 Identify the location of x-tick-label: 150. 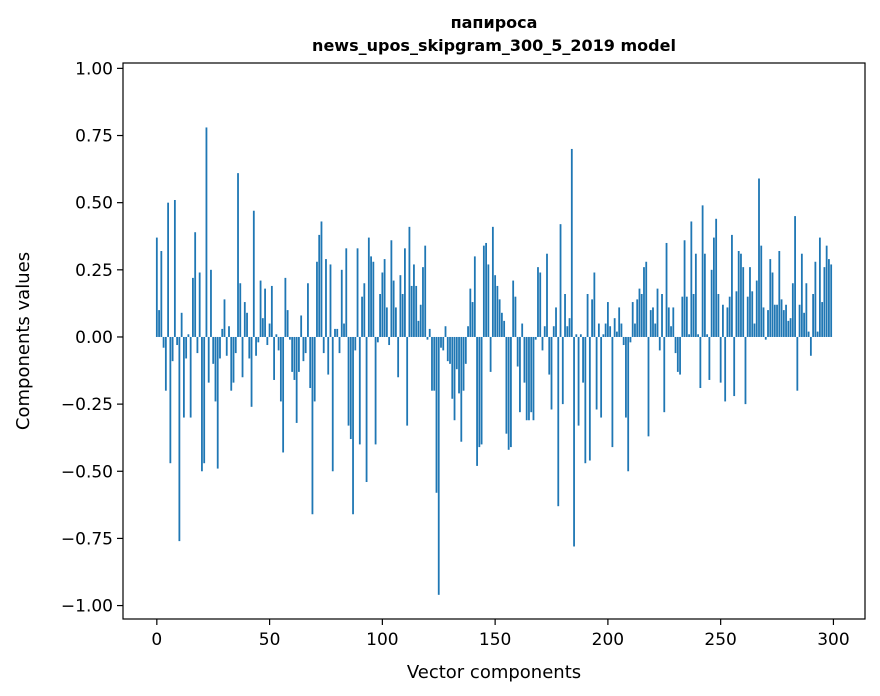
(495, 640).